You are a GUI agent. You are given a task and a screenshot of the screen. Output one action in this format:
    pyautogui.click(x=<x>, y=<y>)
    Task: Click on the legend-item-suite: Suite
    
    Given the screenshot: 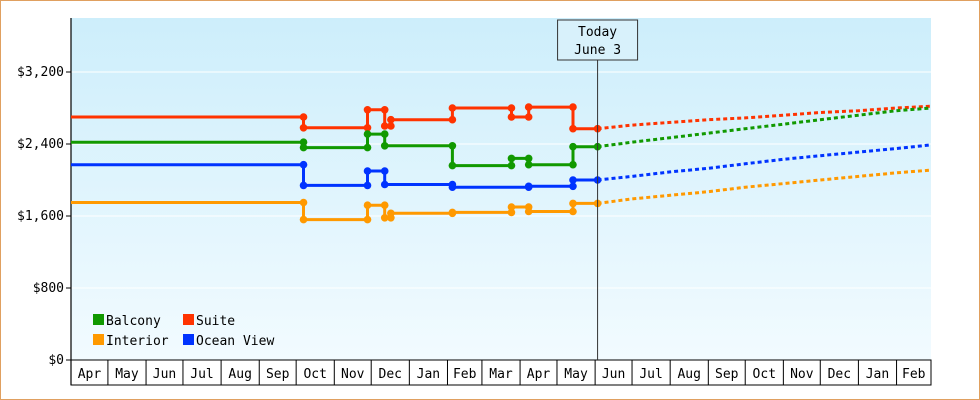 What is the action you would take?
    pyautogui.click(x=209, y=321)
    